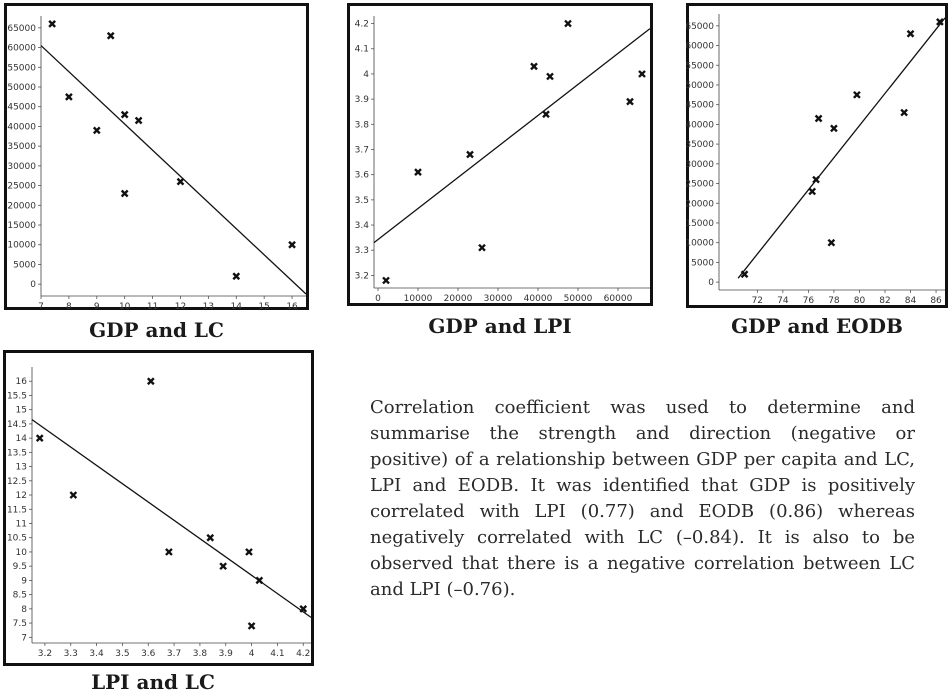 Image resolution: width=950 pixels, height=694 pixels. Describe the element at coordinates (20, 624) in the screenshot. I see `lpi-lc-ytick-label: 7.5` at that location.